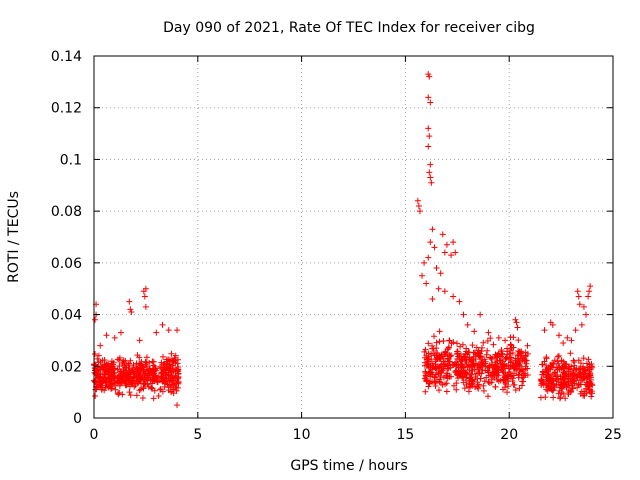  I want to click on y-axis-label: ROTI / TECUs, so click(14, 237).